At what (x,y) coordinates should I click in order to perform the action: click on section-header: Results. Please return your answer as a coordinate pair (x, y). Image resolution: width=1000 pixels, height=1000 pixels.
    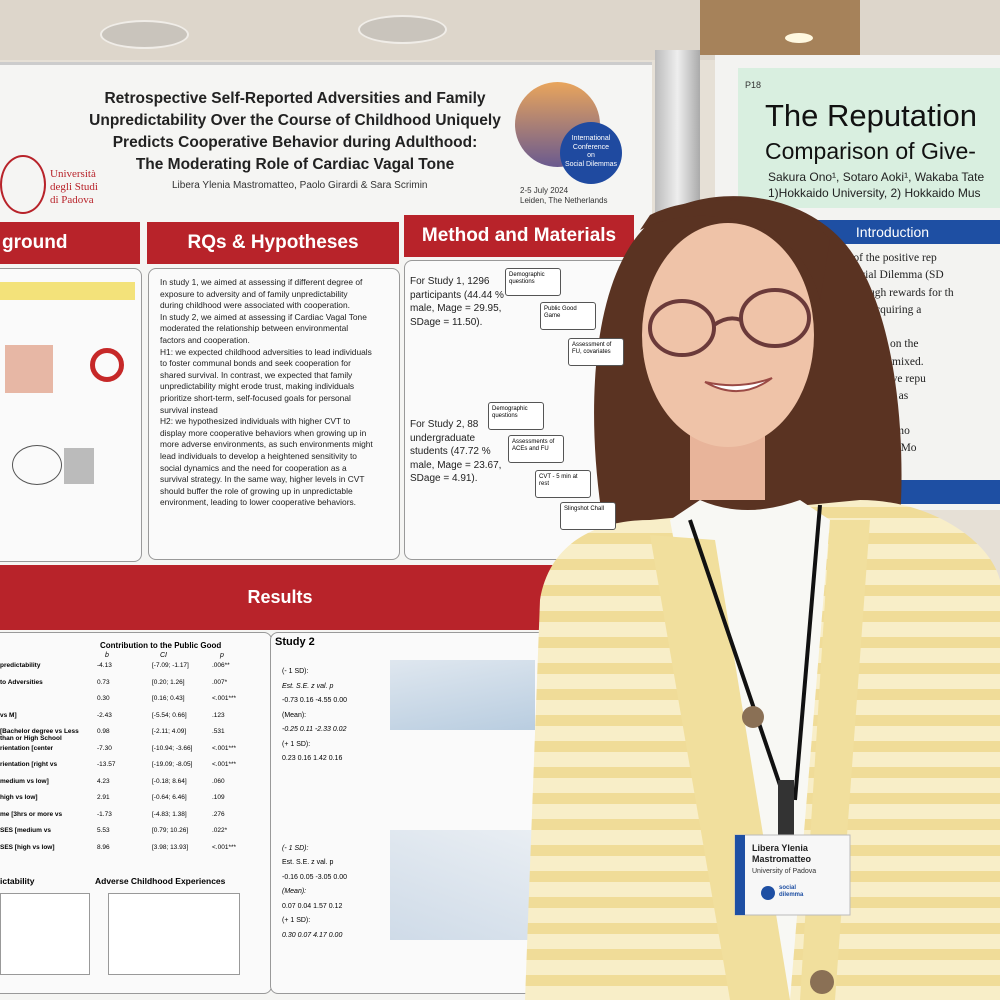
    Looking at the image, I should click on (280, 597).